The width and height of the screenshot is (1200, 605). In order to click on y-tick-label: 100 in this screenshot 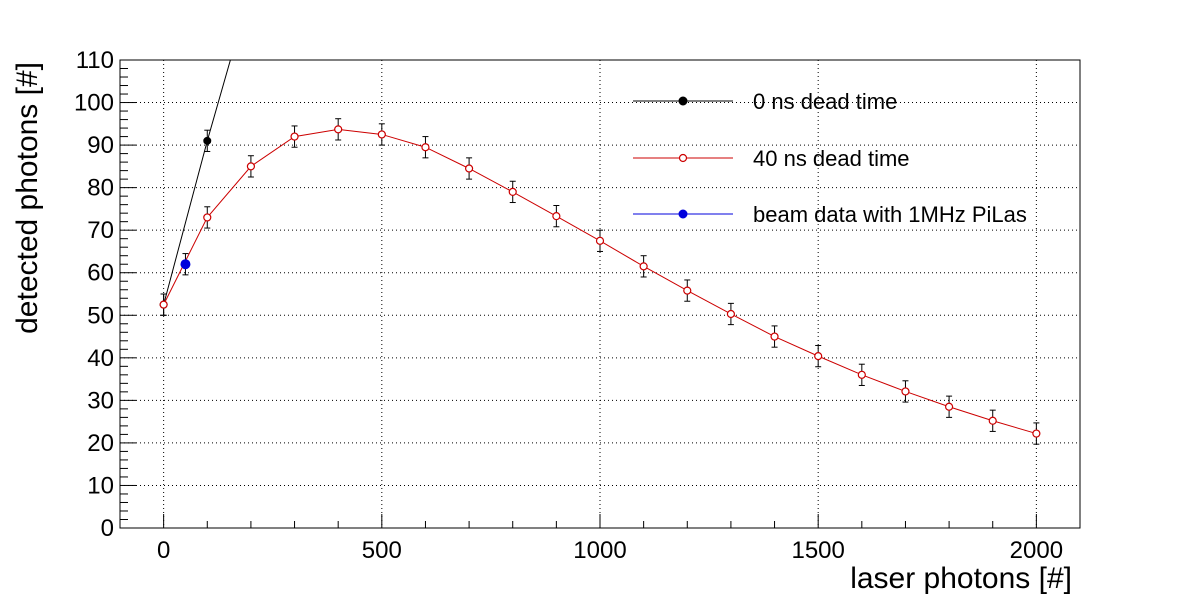, I will do `click(94, 103)`.